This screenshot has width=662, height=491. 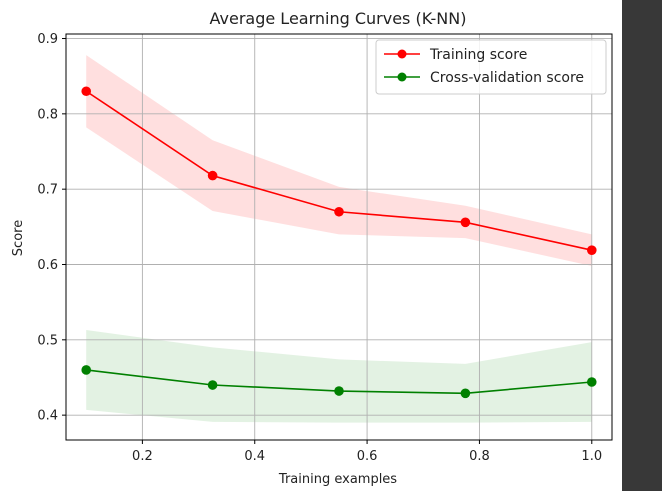 What do you see at coordinates (47, 39) in the screenshot?
I see `y-tick-label: 0.9` at bounding box center [47, 39].